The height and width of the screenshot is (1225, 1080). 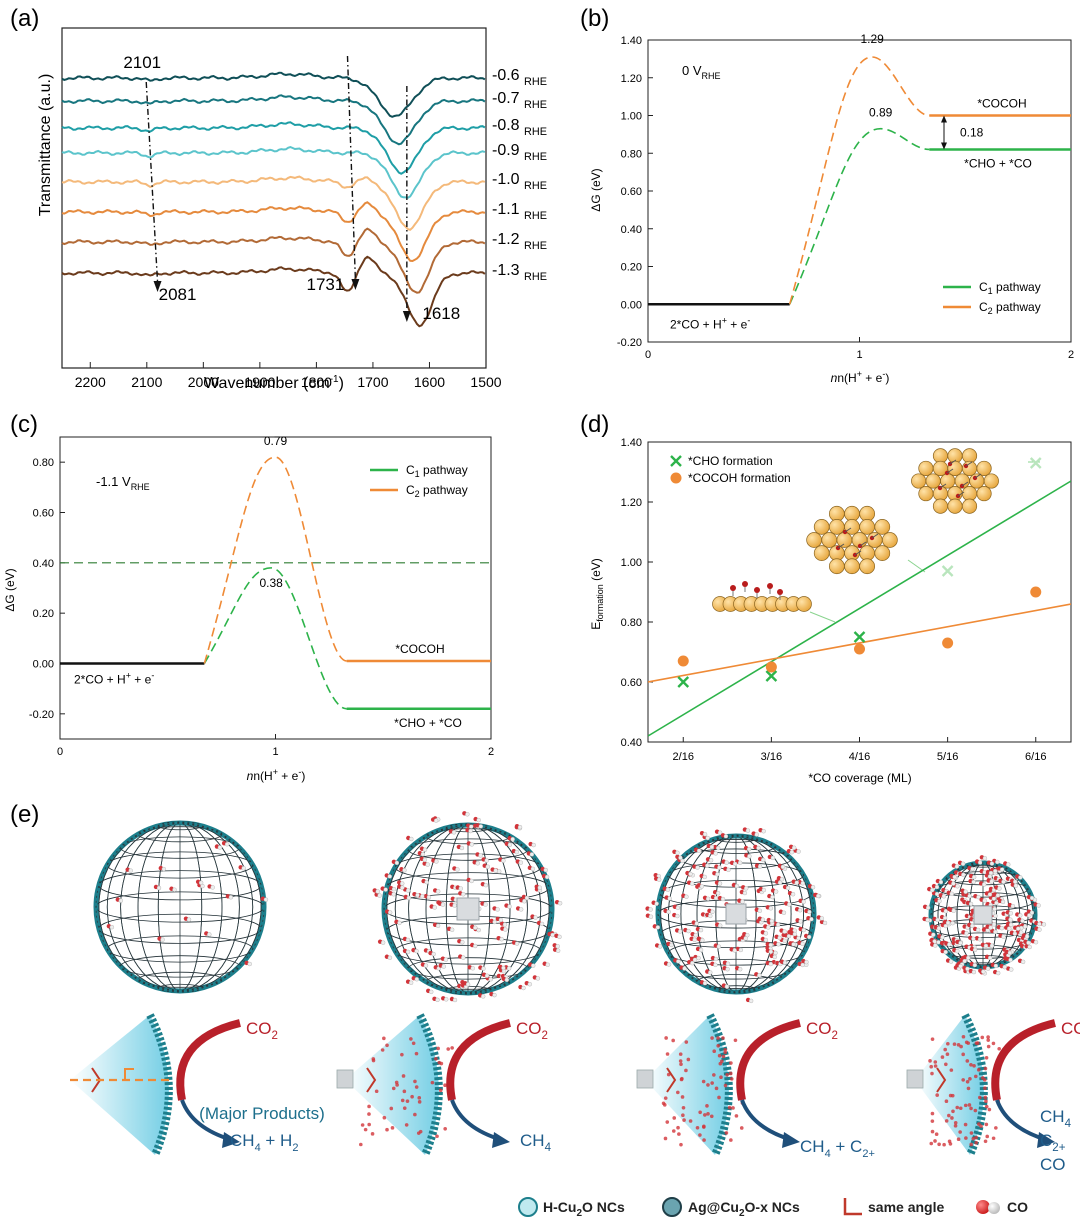 I want to click on panel-label-c: (c), so click(x=24, y=424).